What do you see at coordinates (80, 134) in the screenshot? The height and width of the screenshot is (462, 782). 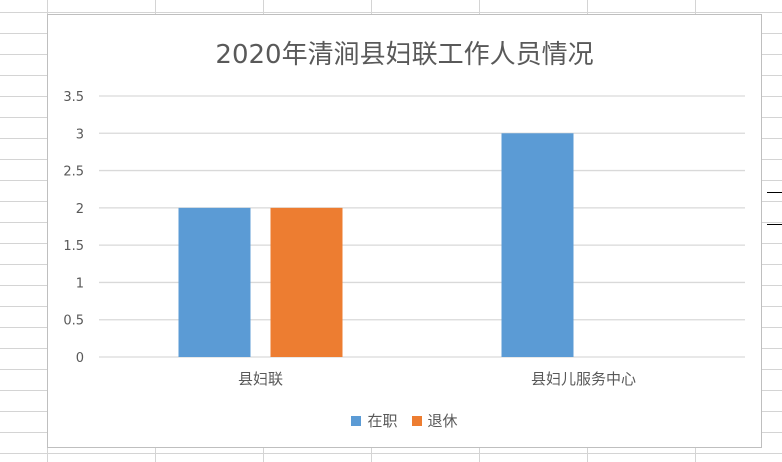 I see `y-tick-label: 3` at bounding box center [80, 134].